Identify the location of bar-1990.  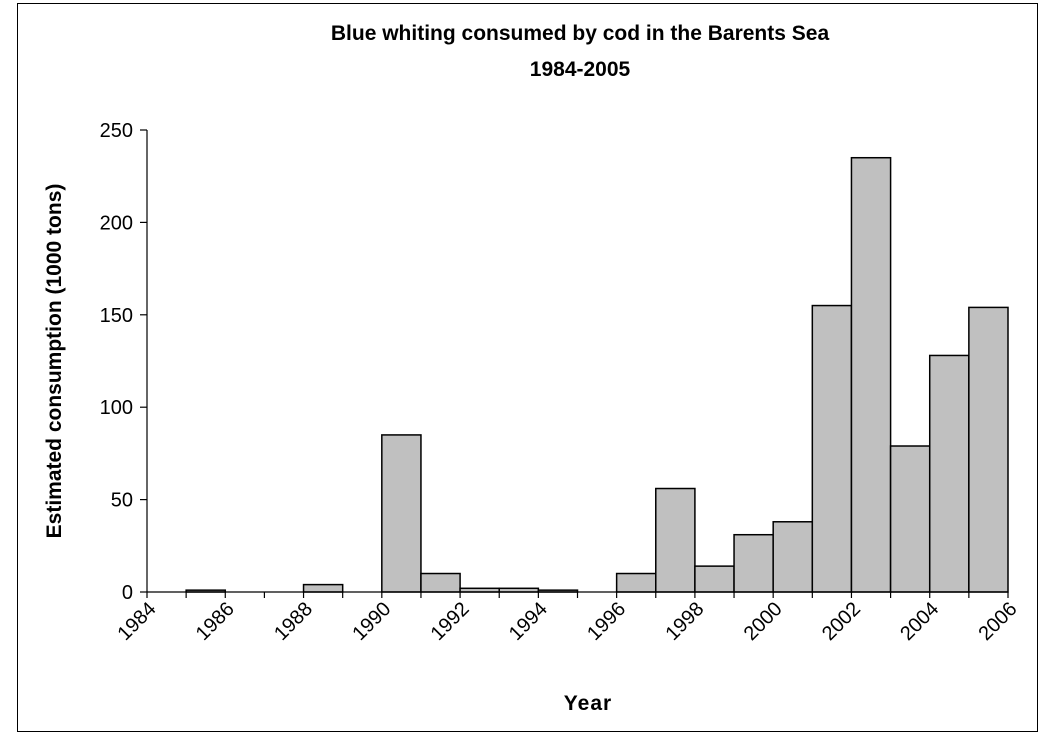
(401, 513).